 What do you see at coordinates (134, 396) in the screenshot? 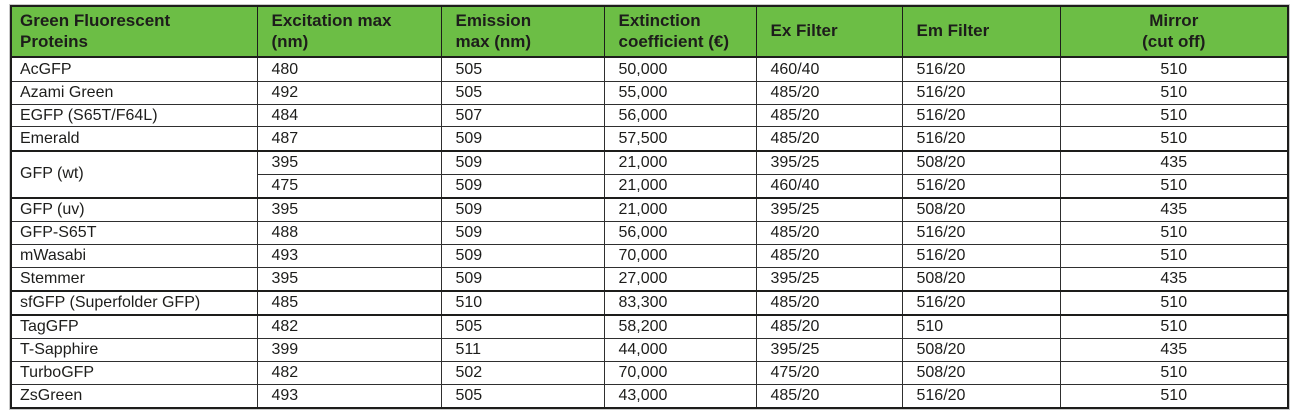
I see `protein-name-cell: ZsGreen` at bounding box center [134, 396].